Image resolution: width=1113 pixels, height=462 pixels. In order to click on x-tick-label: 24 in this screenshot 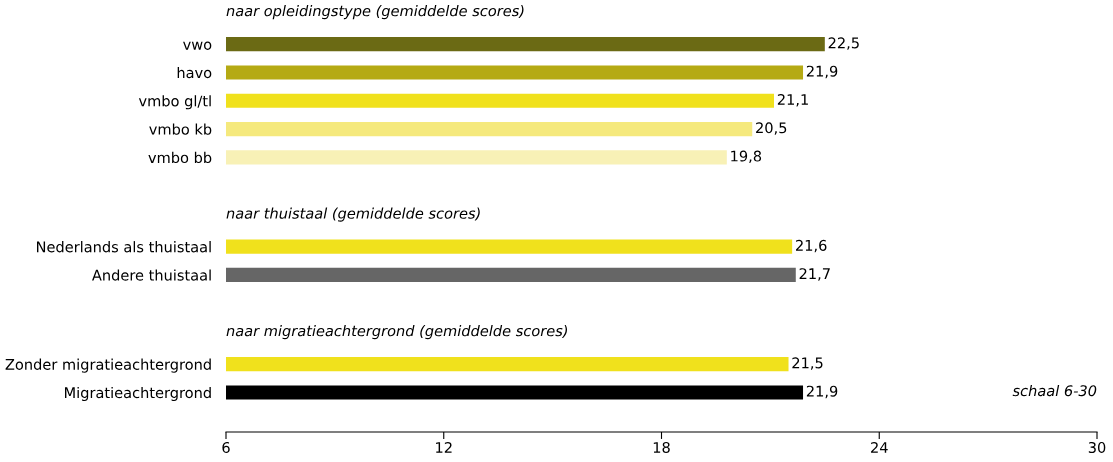, I will do `click(879, 447)`.